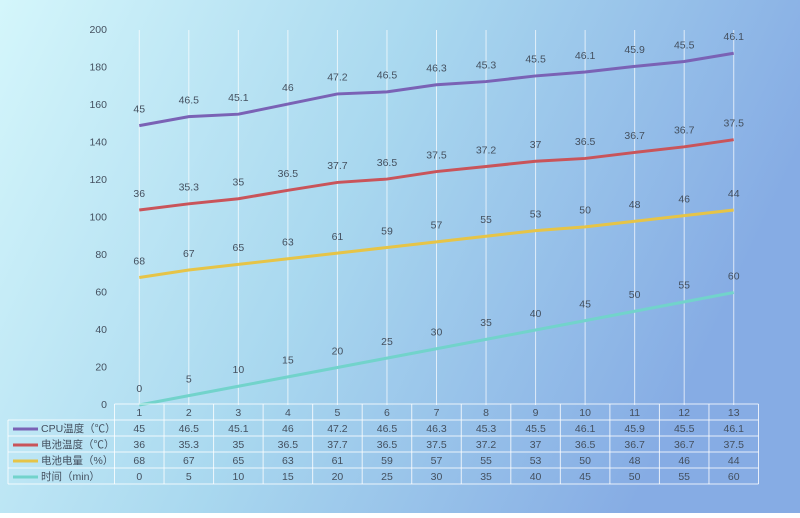  What do you see at coordinates (101, 255) in the screenshot?
I see `y-tick-label: 80` at bounding box center [101, 255].